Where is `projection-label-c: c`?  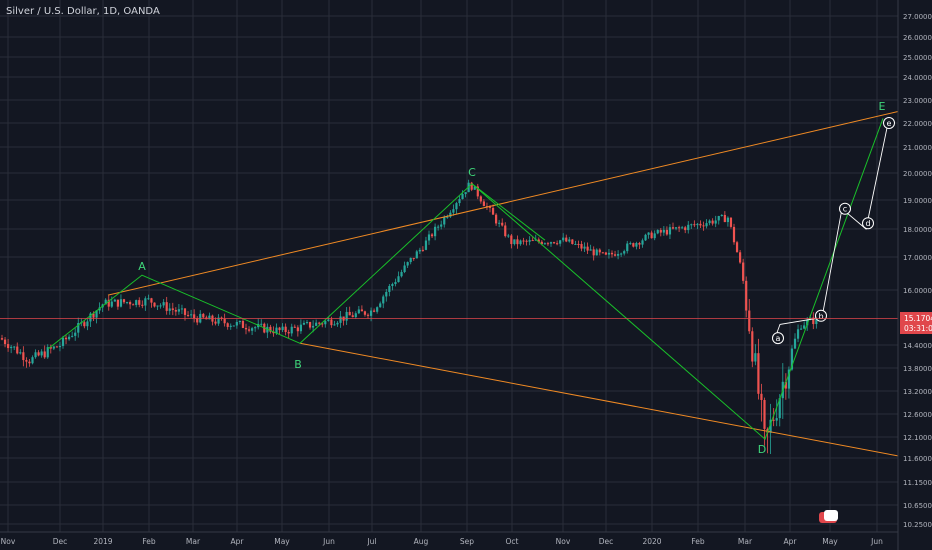 projection-label-c: c is located at coordinates (845, 208).